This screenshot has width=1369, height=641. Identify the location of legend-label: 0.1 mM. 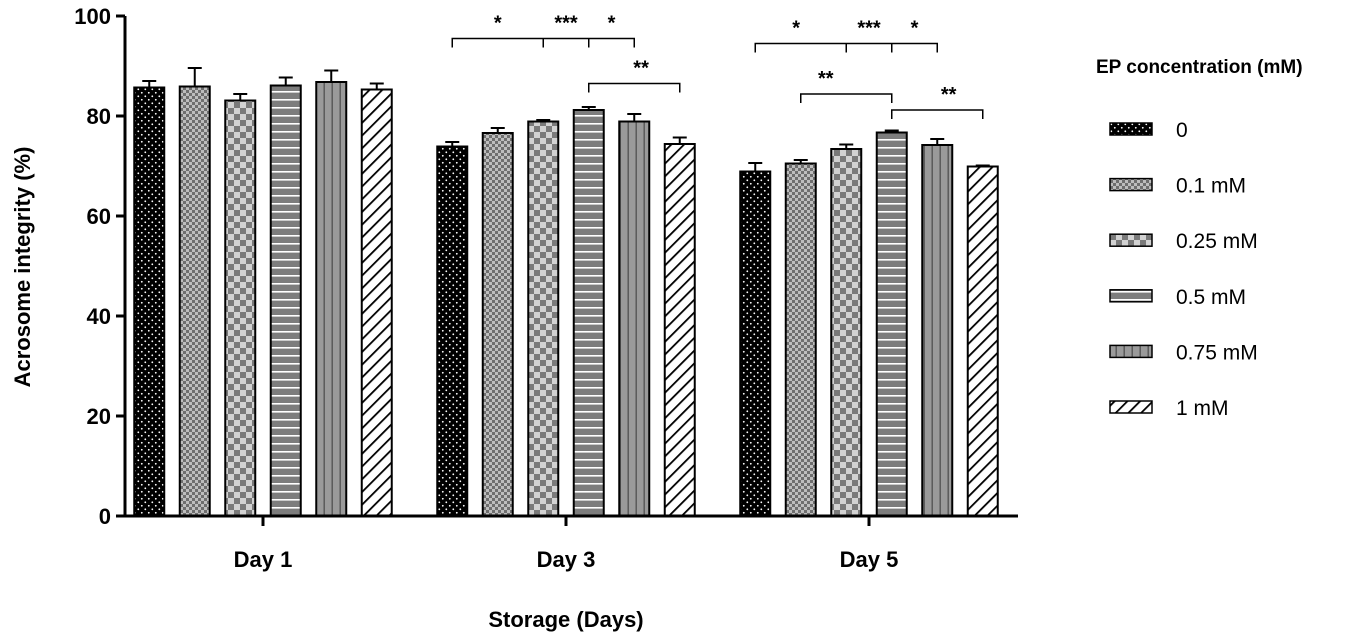
(1211, 186).